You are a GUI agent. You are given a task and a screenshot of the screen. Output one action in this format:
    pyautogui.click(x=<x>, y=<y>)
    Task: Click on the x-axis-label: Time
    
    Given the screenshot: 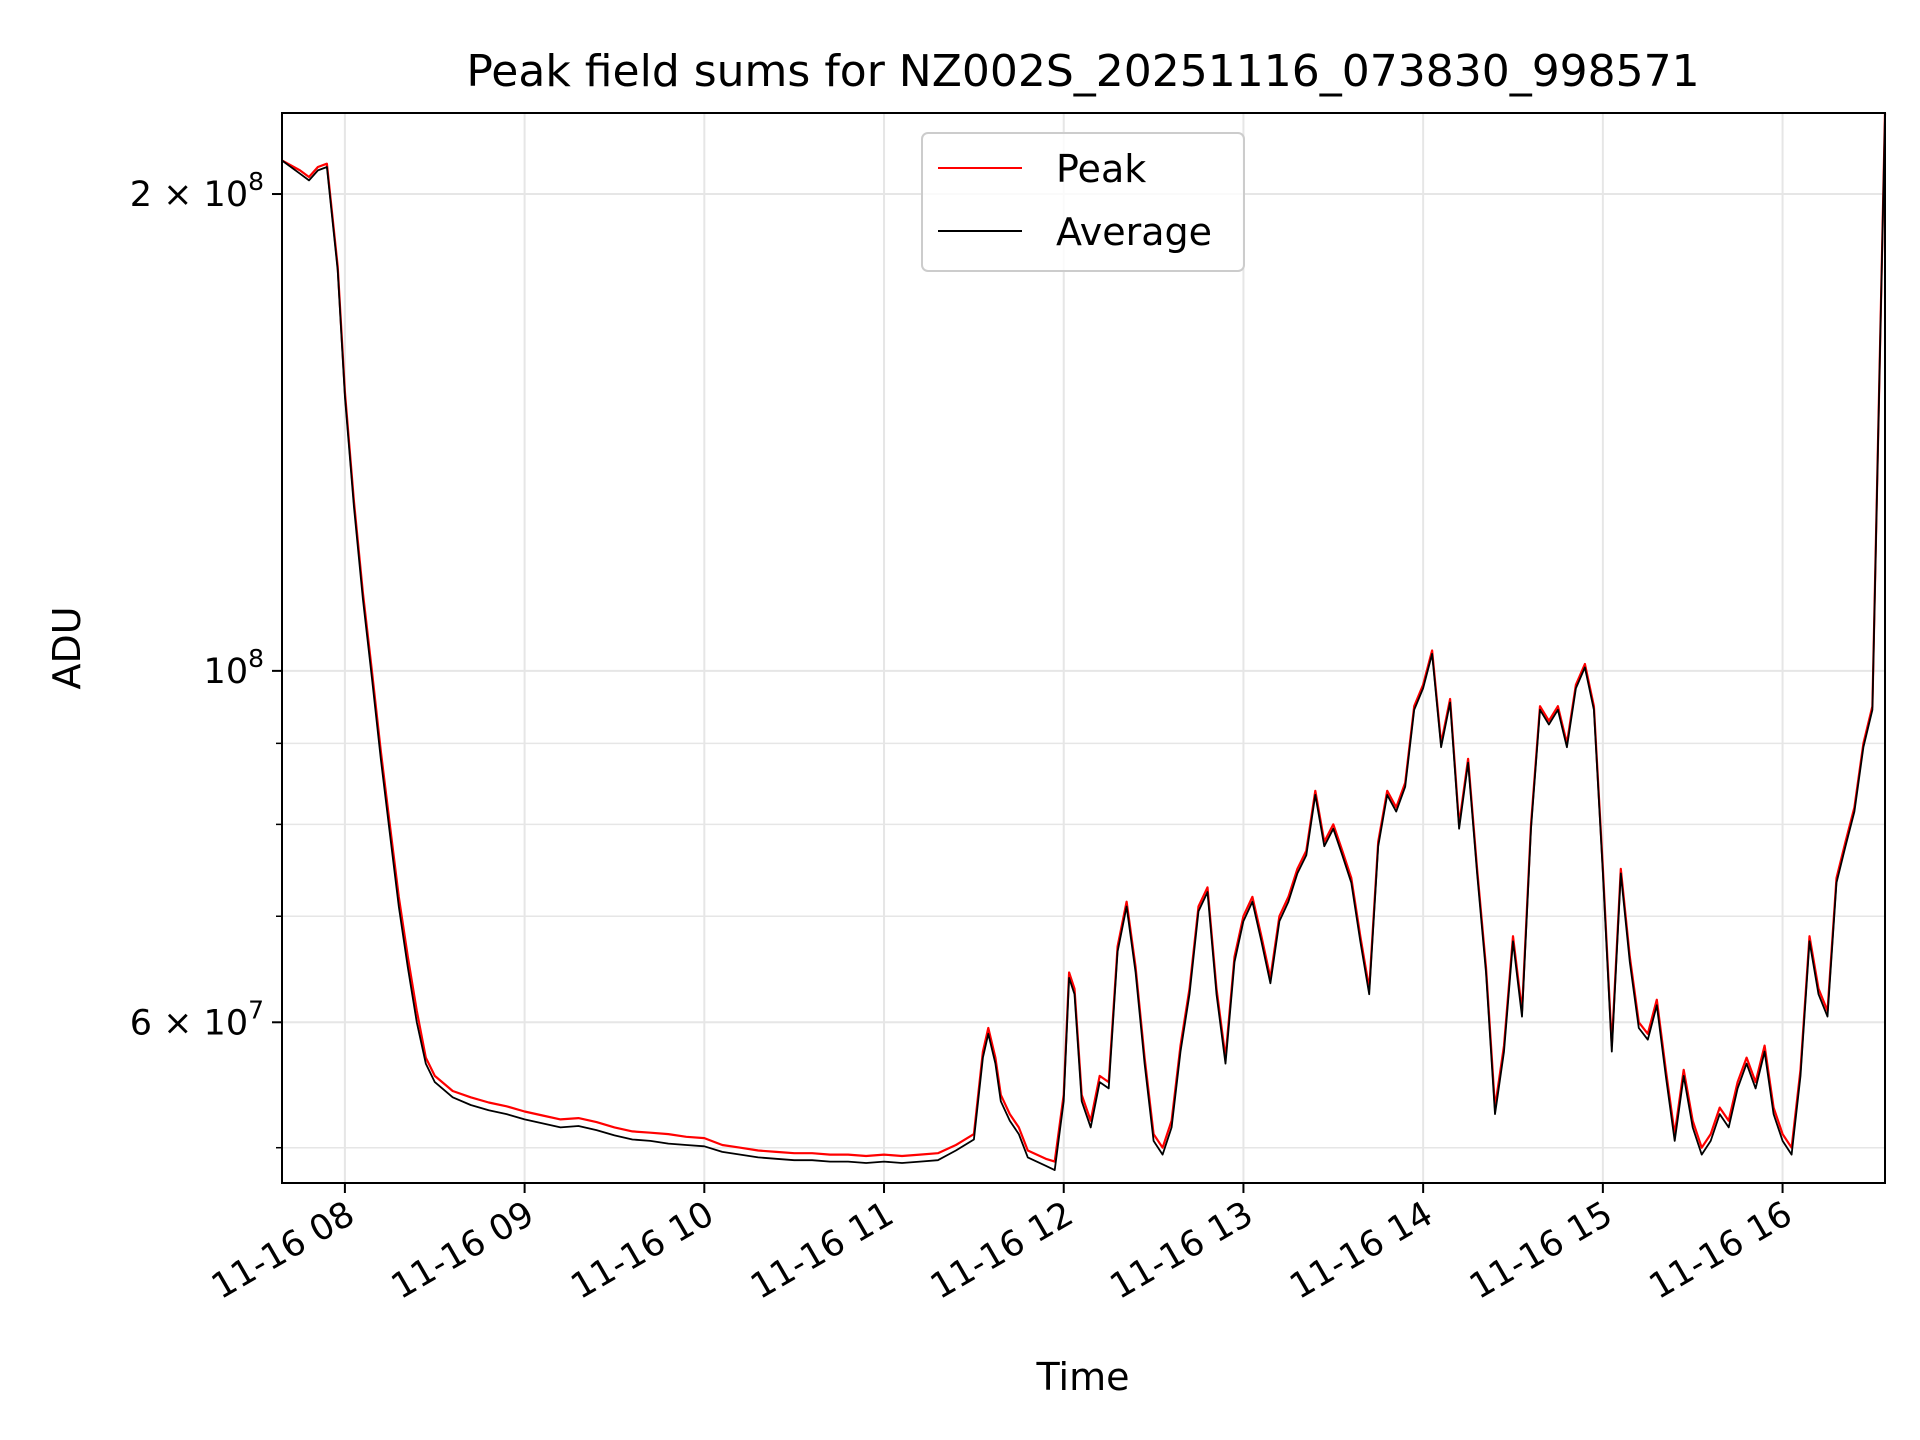 What is the action you would take?
    pyautogui.click(x=1083, y=1377)
    